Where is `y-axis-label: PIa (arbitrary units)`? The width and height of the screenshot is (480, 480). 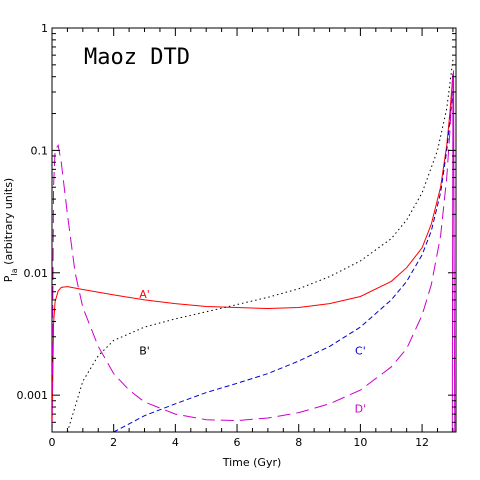 y-axis-label: PIa (arbitrary units) is located at coordinates (10, 230).